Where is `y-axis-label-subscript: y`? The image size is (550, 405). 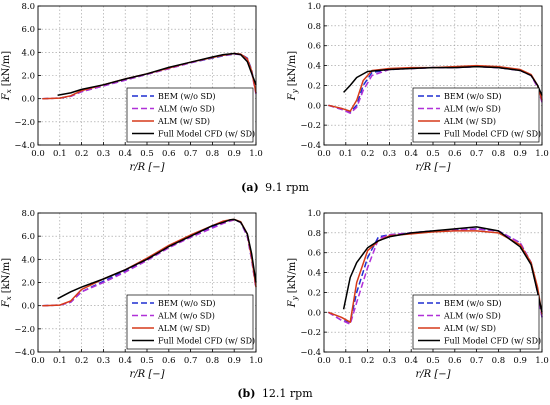 y-axis-label-subscript: y is located at coordinates (295, 298).